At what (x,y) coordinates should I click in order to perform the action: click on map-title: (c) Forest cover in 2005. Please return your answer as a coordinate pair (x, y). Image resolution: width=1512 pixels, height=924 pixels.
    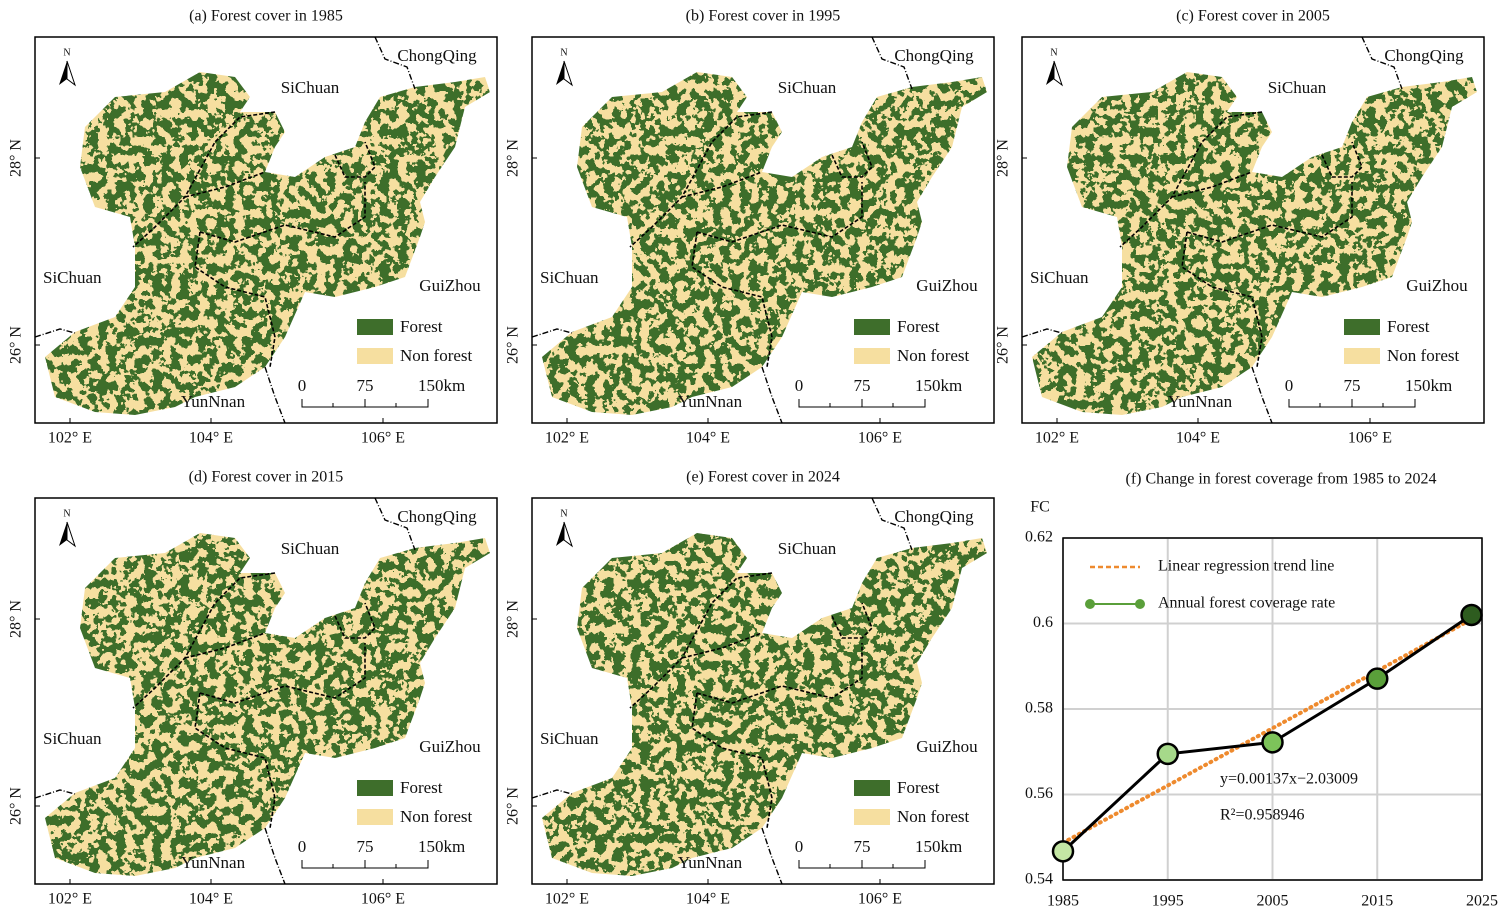
    Looking at the image, I should click on (1253, 16).